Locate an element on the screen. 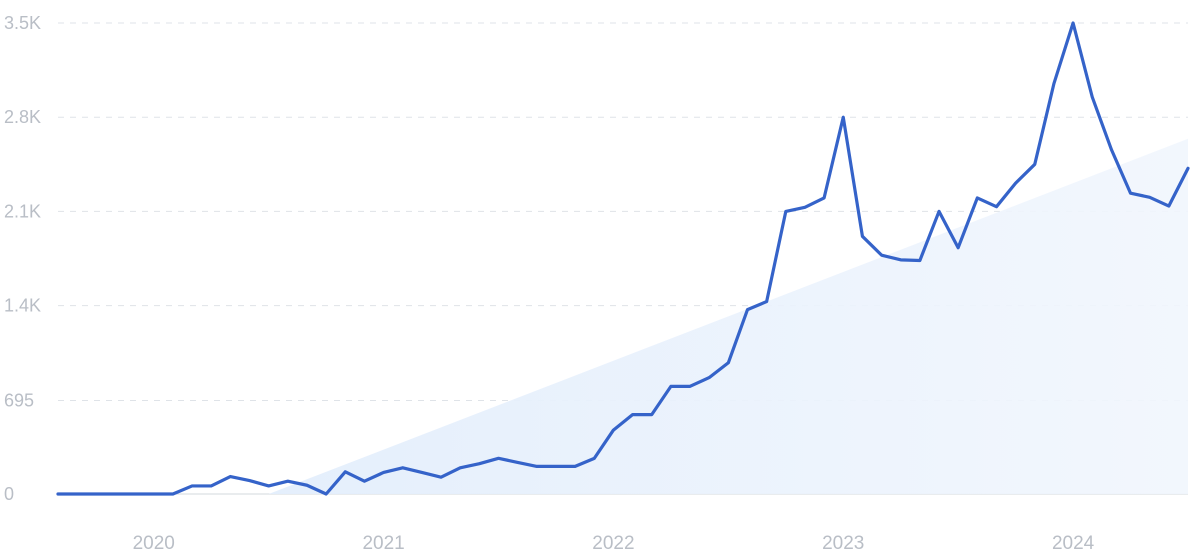  y-axis-tick-labels: 0 695 1.4K 2.1K 2.8K 3.5K is located at coordinates (22, 258).